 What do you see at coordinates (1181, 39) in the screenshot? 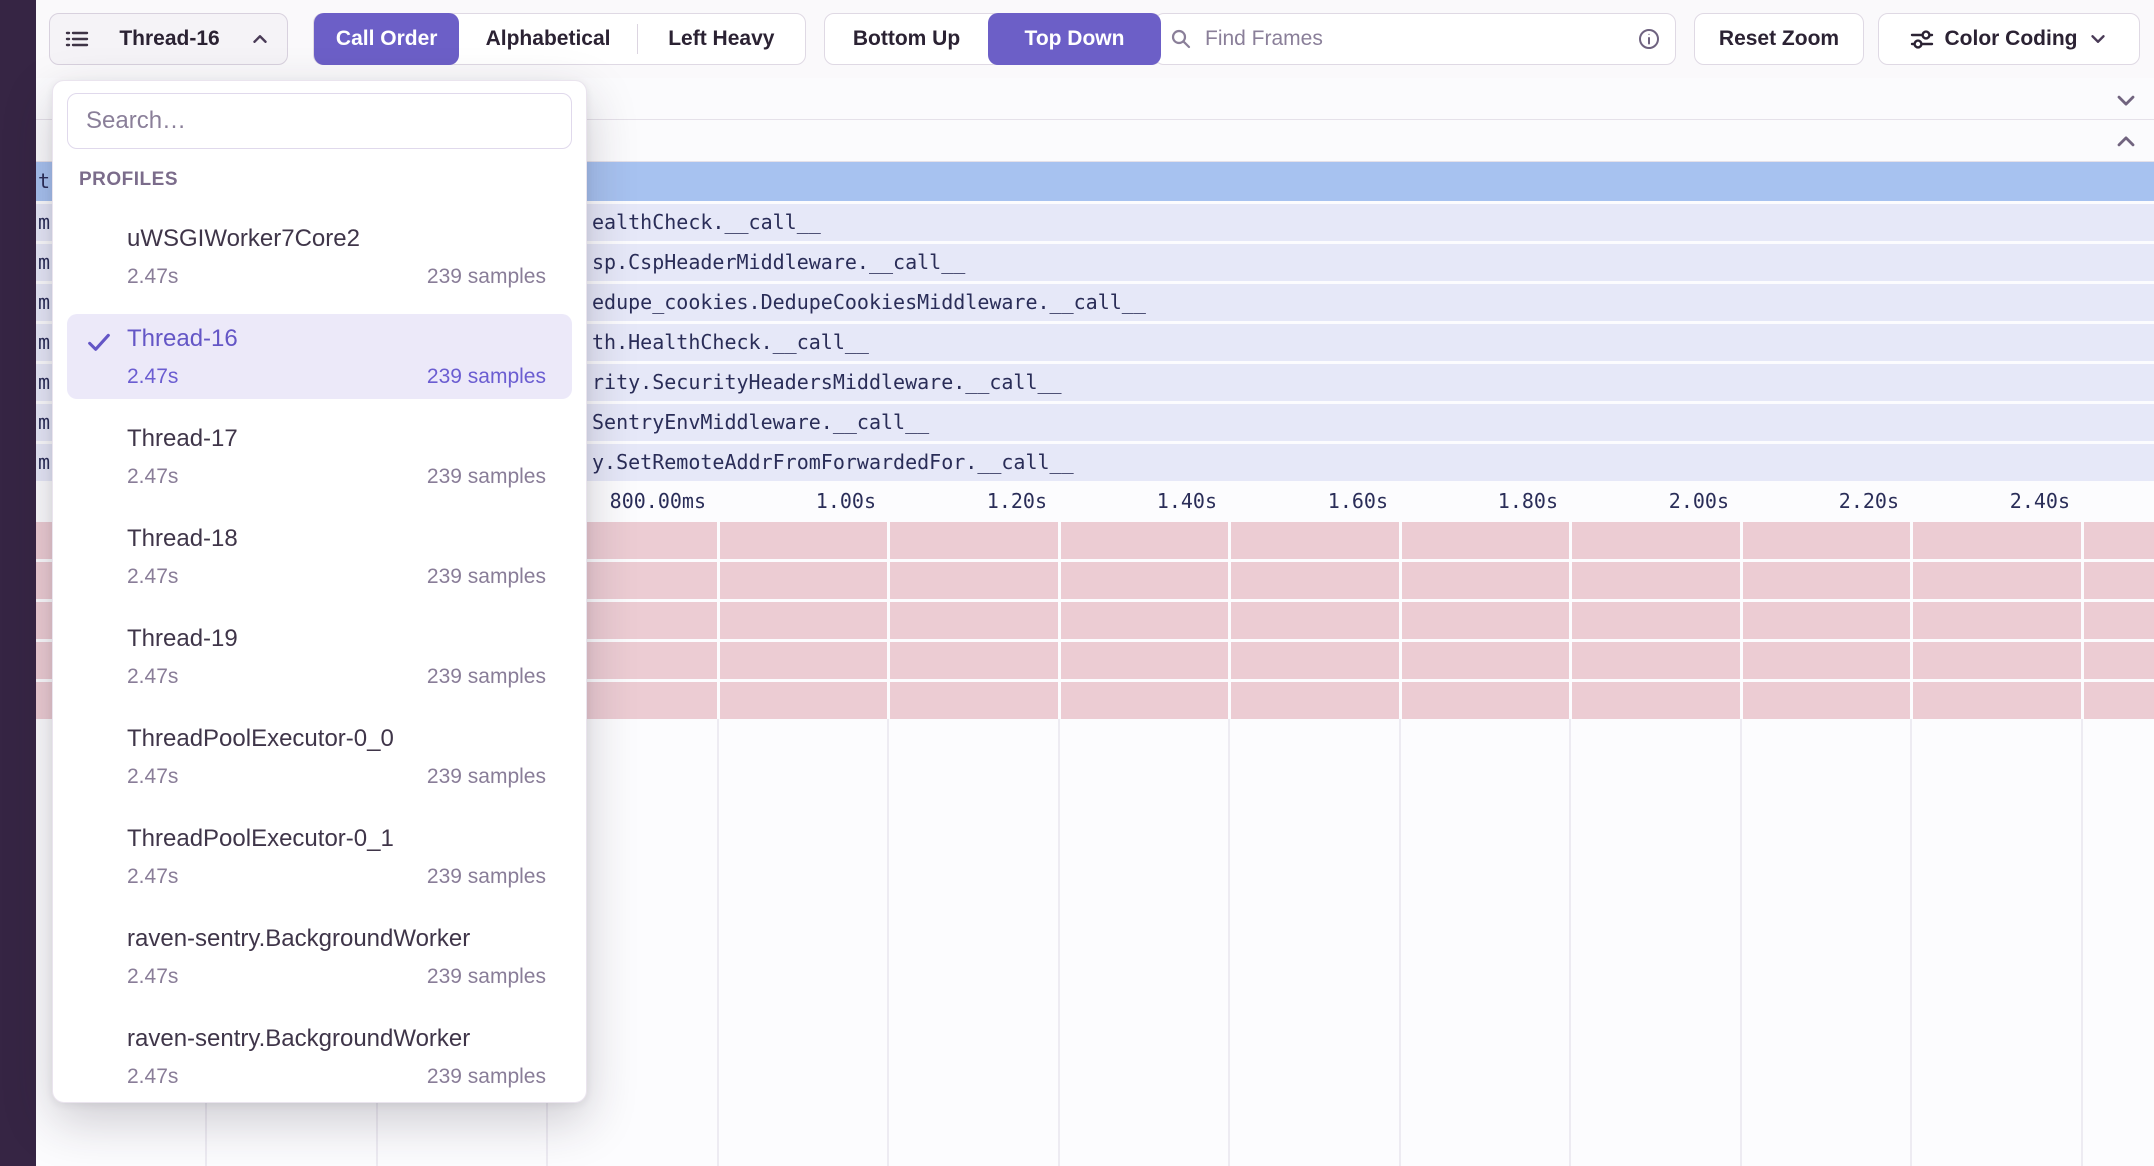
I see `search-icon` at bounding box center [1181, 39].